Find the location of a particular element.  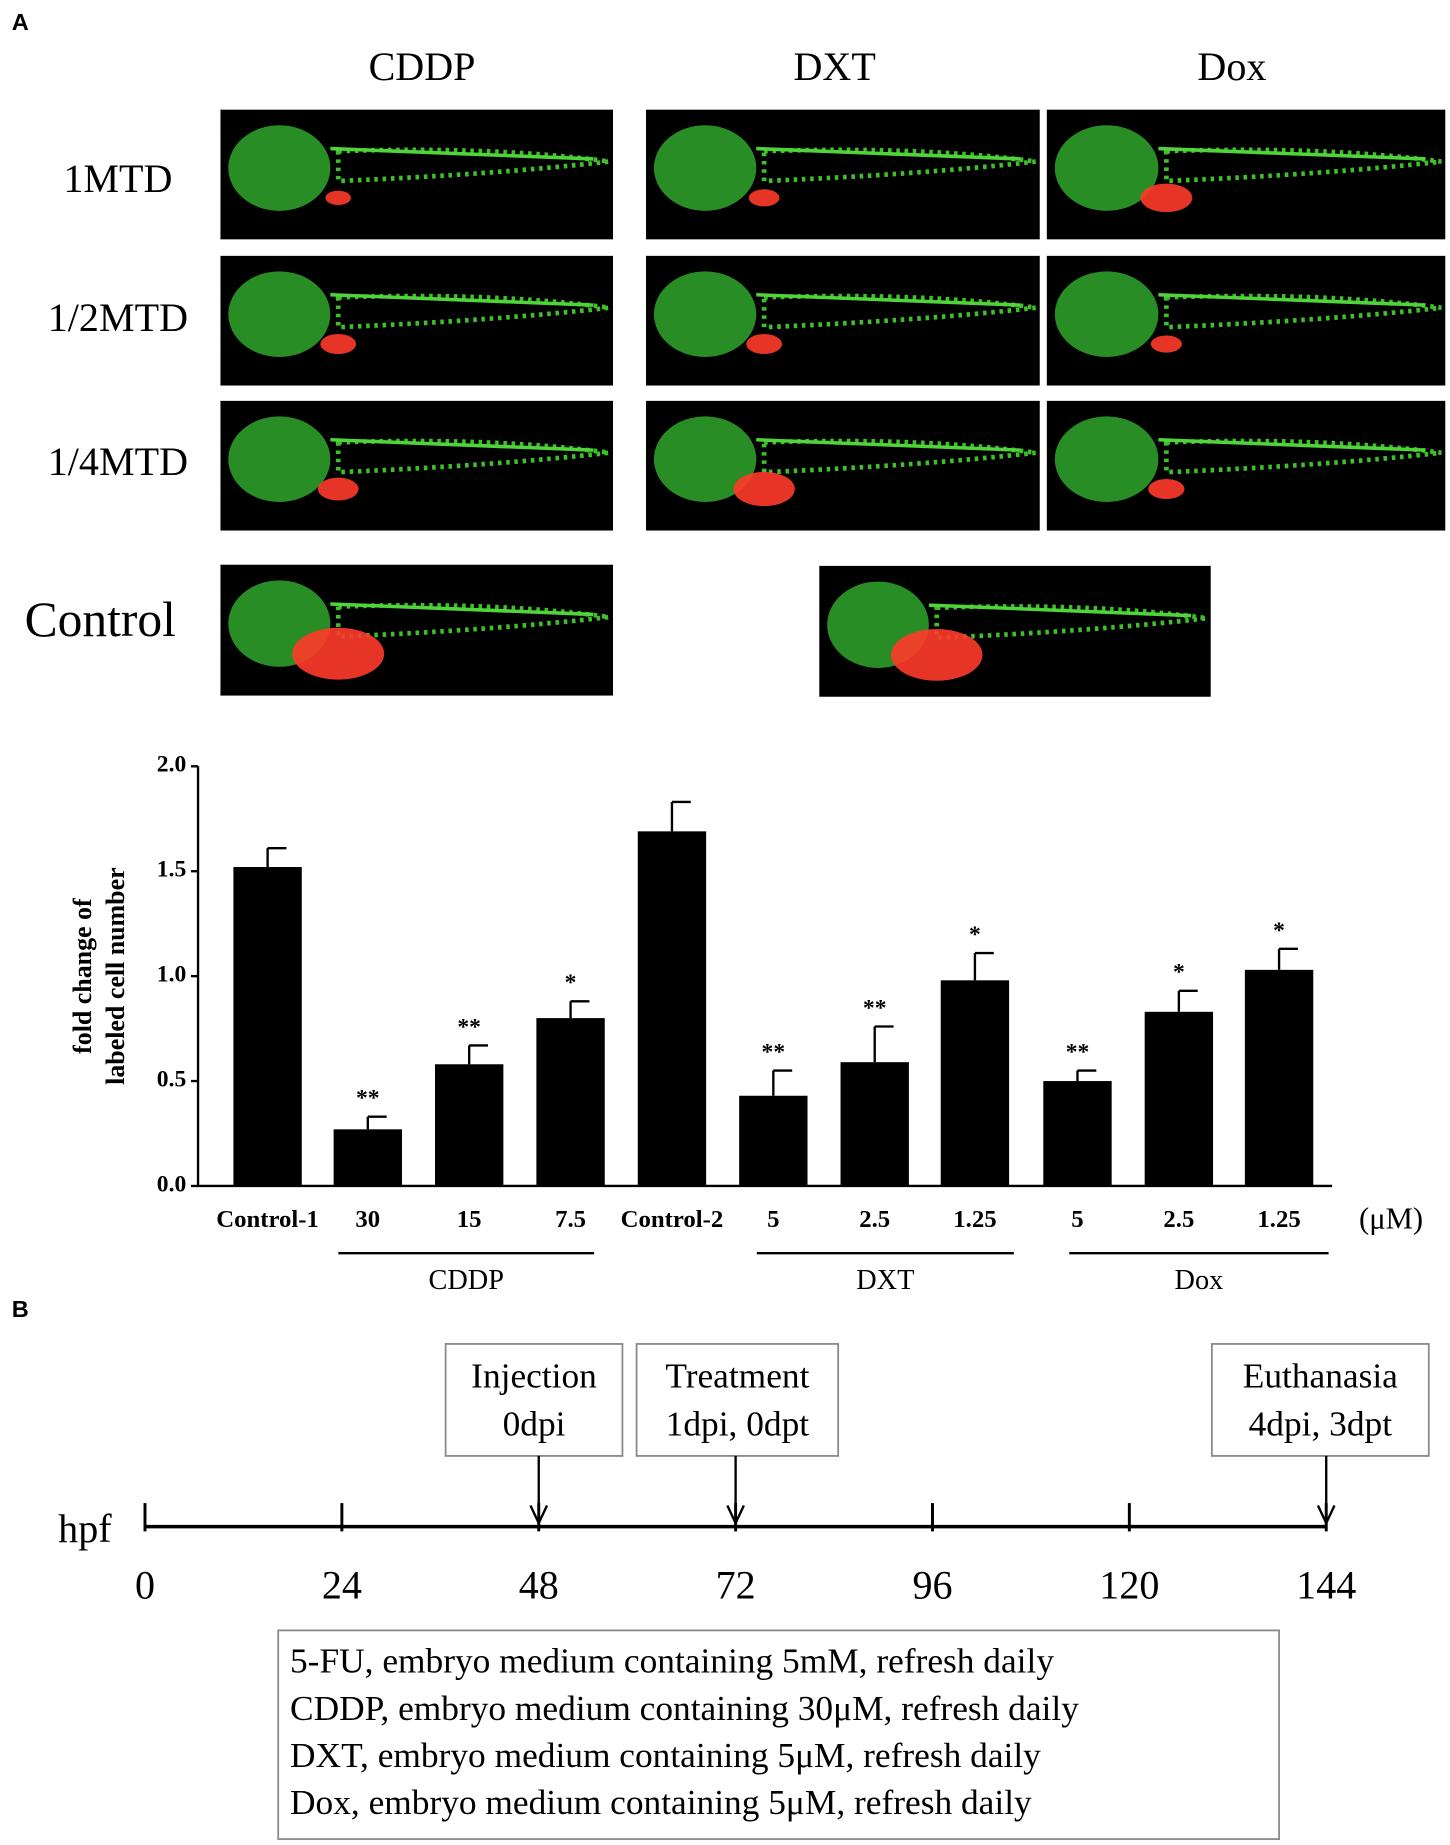

timeline-tick-label: 120 is located at coordinates (1129, 1584).